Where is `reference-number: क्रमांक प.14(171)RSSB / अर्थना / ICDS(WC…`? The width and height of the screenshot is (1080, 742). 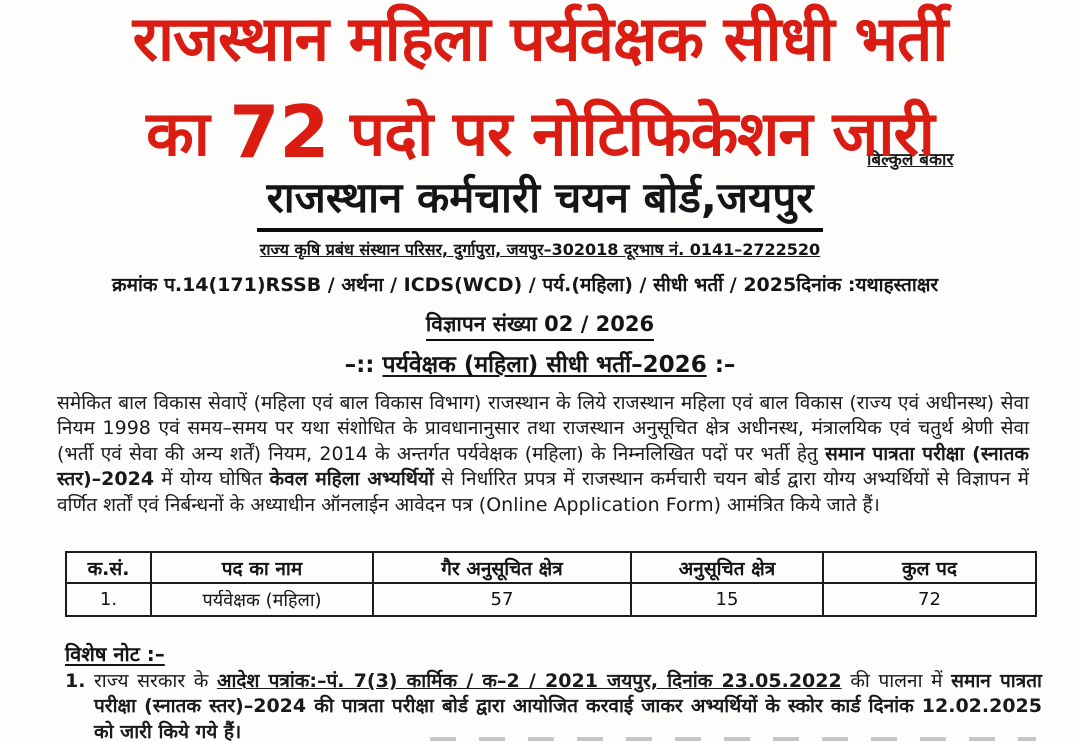 reference-number: क्रमांक प.14(171)RSSB / अर्थना / ICDS(WC… is located at coordinates (454, 285).